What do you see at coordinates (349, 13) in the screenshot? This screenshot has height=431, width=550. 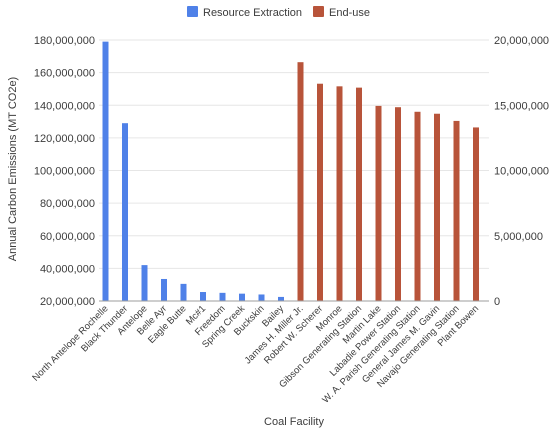 I see `legend-label-end-use: End-use` at bounding box center [349, 13].